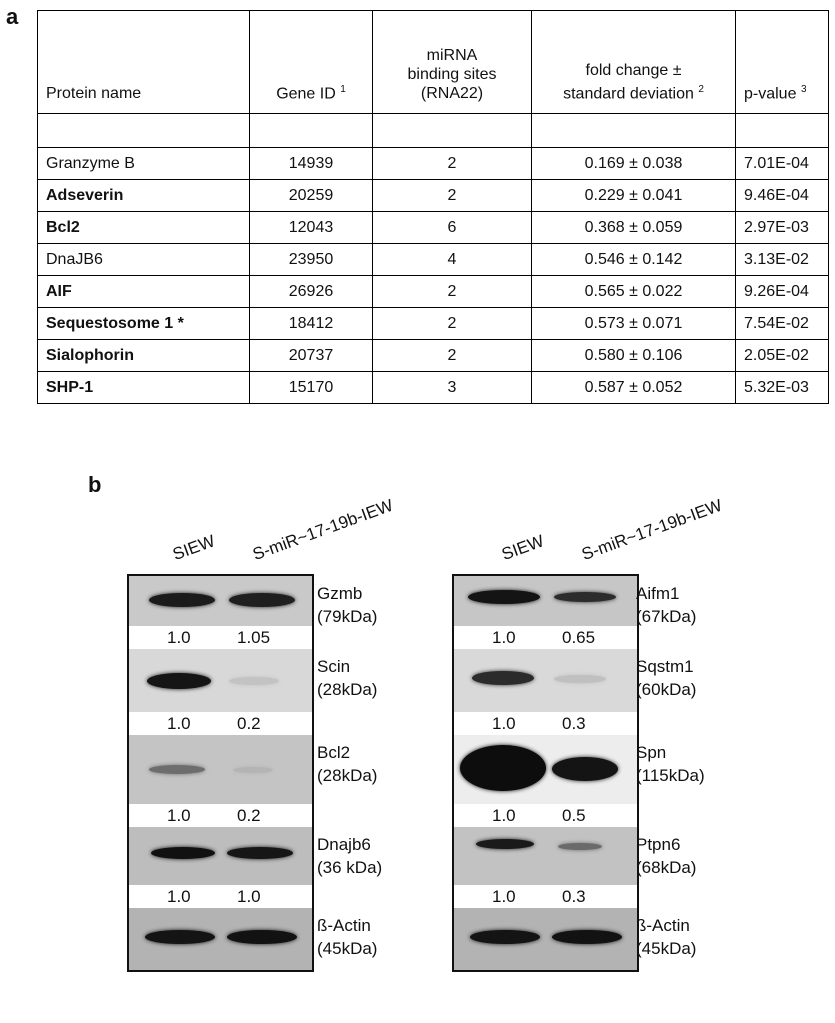 The height and width of the screenshot is (1023, 835). What do you see at coordinates (452, 387) in the screenshot?
I see `cell-binding-sites: 3` at bounding box center [452, 387].